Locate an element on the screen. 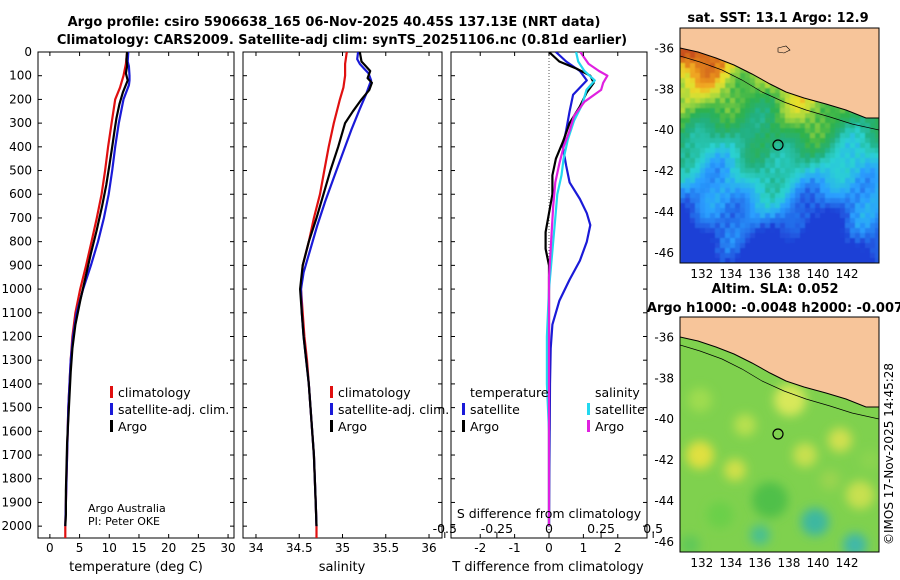  map-y-tick-label: -44 is located at coordinates (664, 212).